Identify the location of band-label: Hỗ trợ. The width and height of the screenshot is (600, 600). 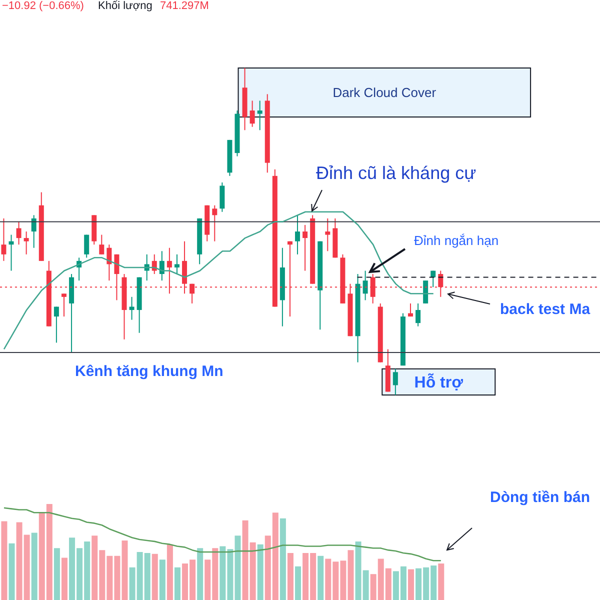
(439, 382).